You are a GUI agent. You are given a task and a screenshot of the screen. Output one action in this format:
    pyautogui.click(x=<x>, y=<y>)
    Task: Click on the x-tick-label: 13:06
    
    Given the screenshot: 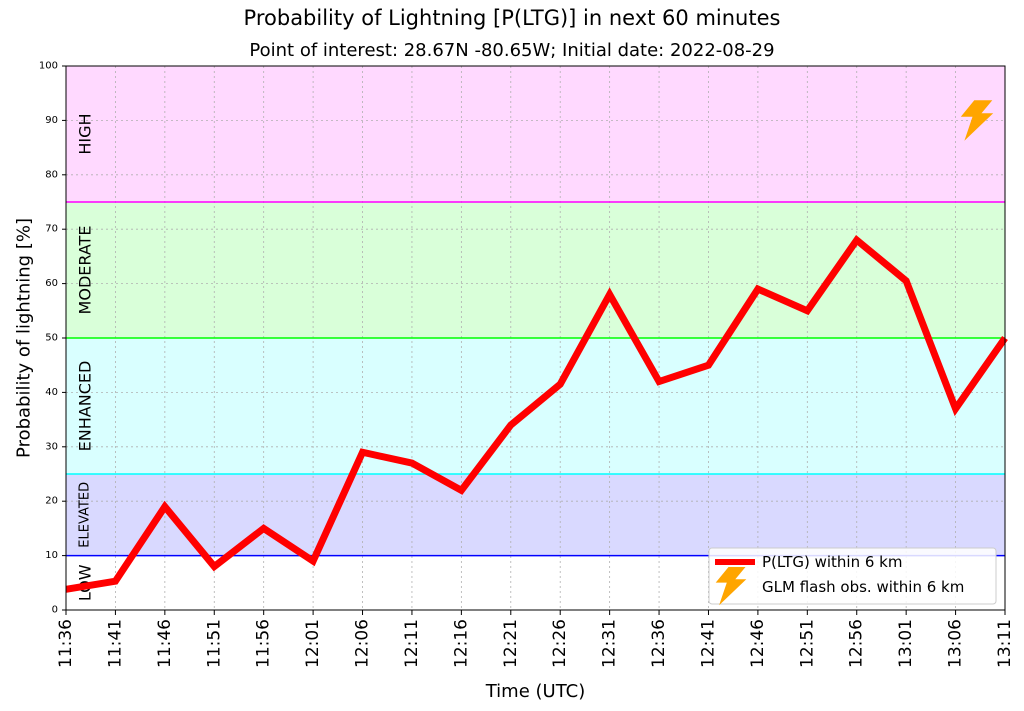 What is the action you would take?
    pyautogui.click(x=956, y=643)
    